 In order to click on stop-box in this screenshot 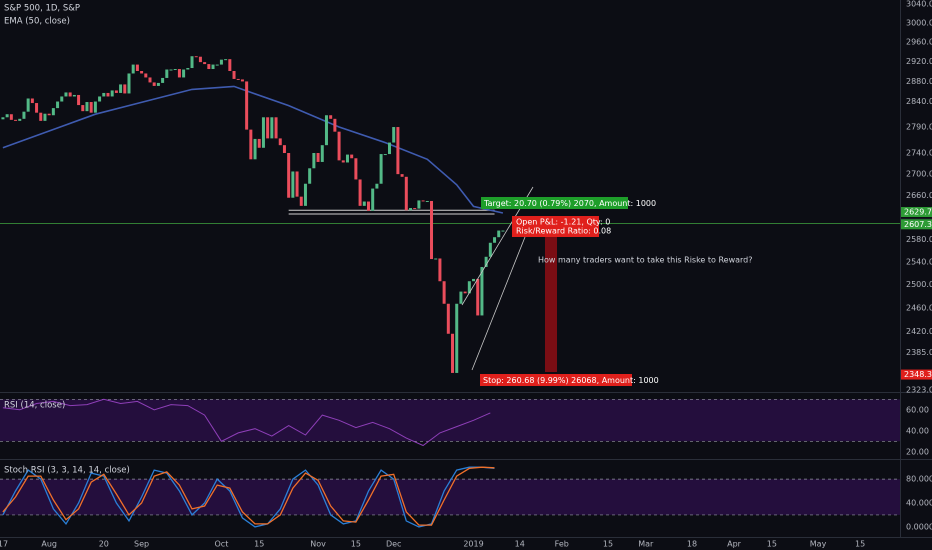, I will do `click(556, 380)`.